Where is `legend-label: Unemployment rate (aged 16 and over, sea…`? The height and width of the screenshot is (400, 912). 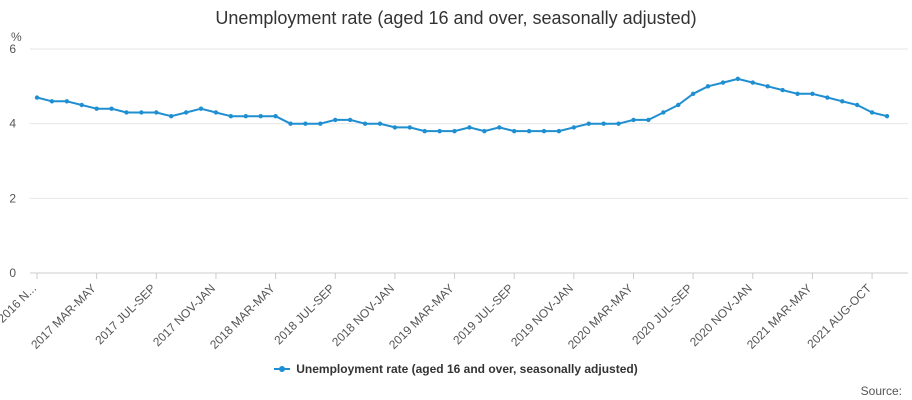
legend-label: Unemployment rate (aged 16 and over, sea… is located at coordinates (466, 369).